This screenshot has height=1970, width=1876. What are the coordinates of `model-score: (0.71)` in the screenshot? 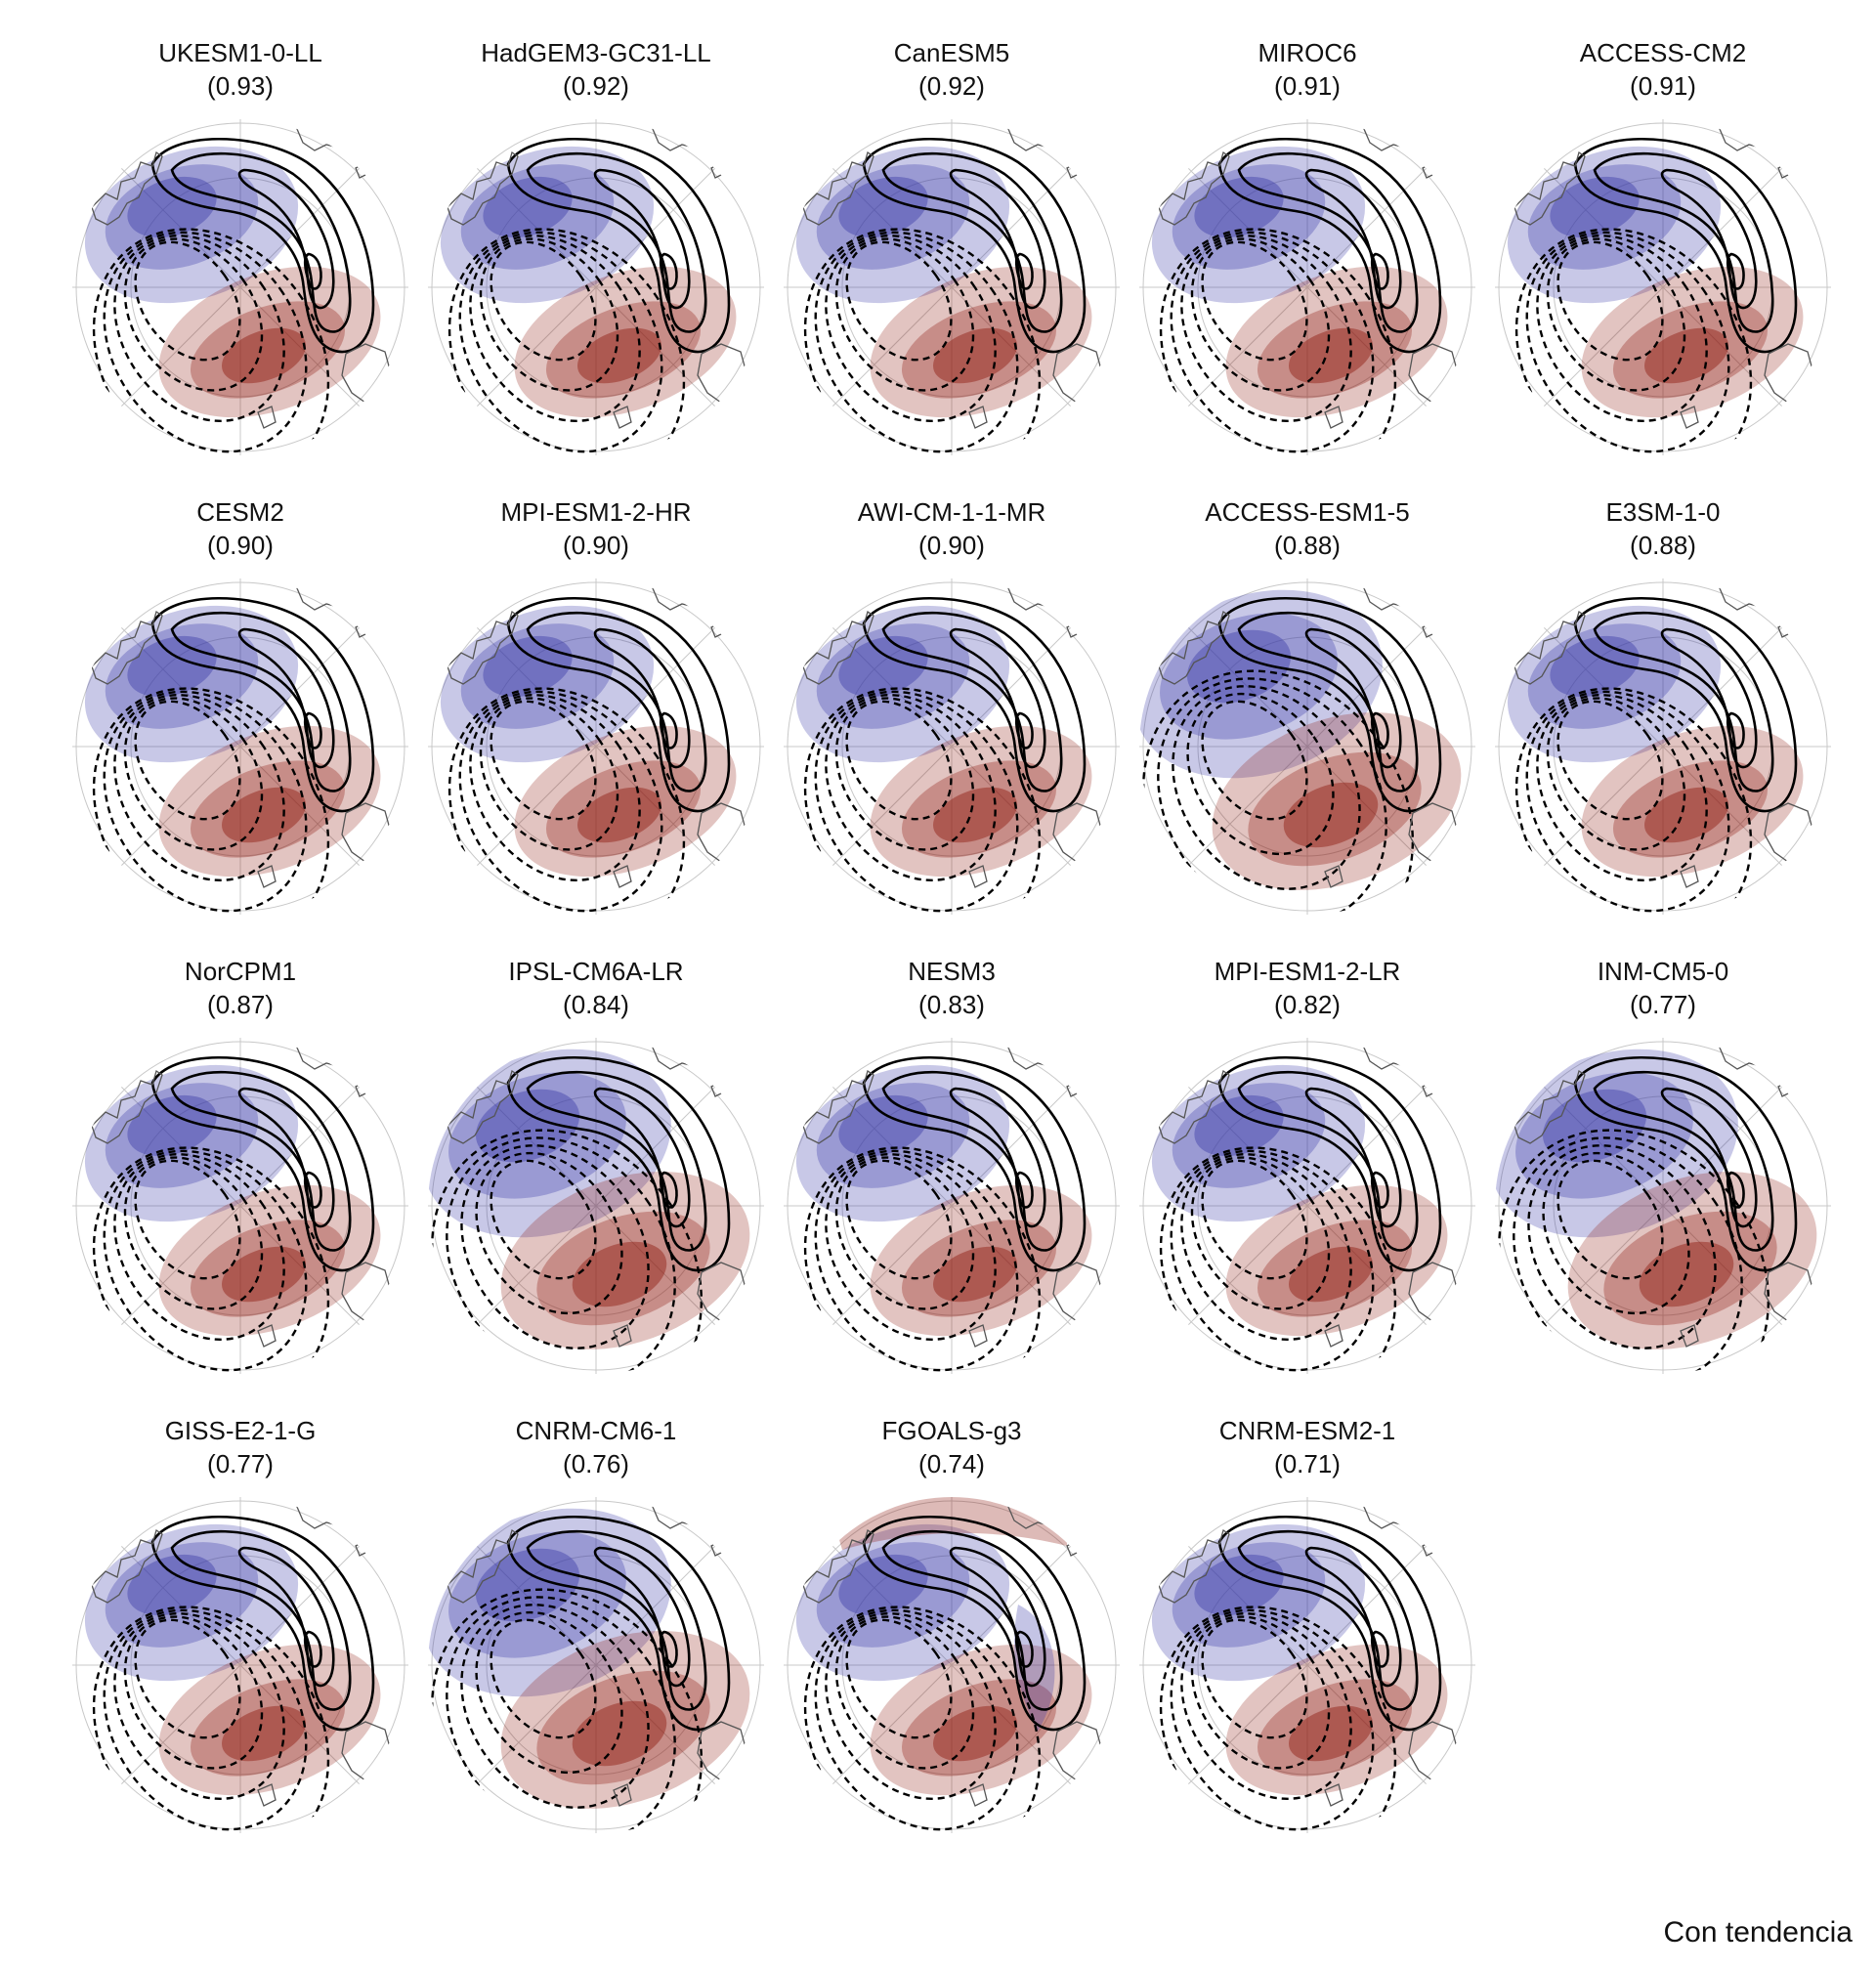 It's located at (1307, 1463).